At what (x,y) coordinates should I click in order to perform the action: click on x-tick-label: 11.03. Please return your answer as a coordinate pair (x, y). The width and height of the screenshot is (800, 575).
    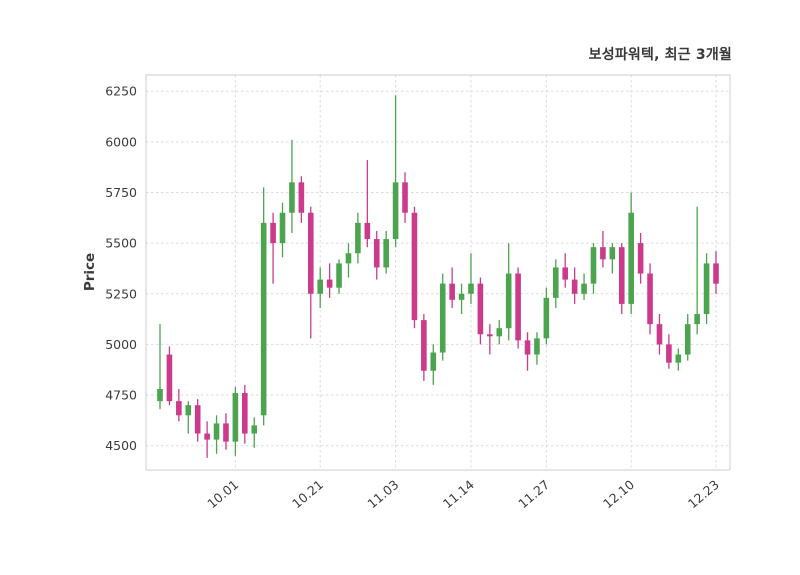
    Looking at the image, I should click on (382, 494).